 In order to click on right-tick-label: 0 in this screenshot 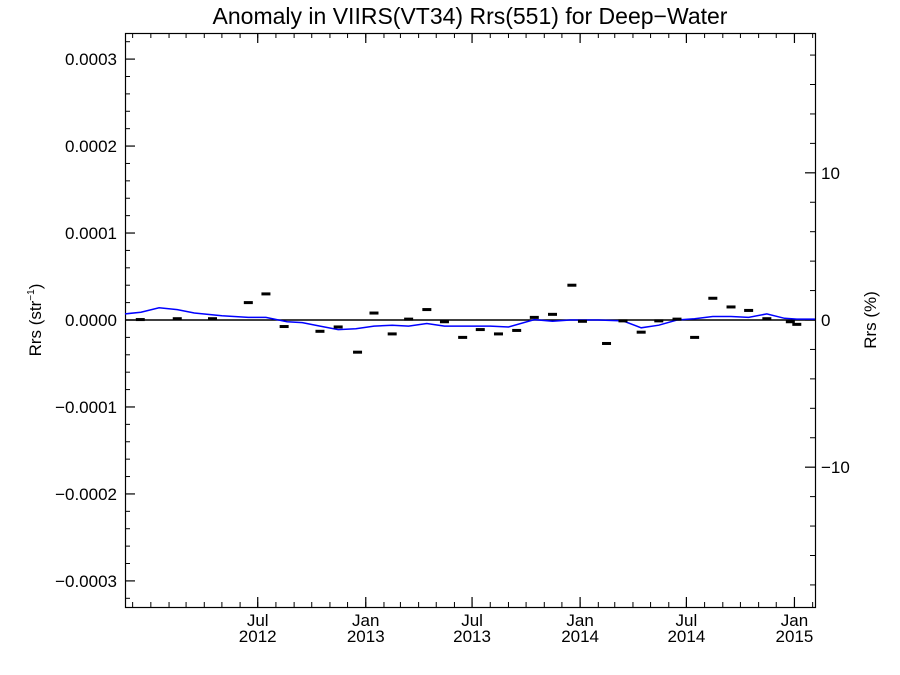, I will do `click(825, 320)`.